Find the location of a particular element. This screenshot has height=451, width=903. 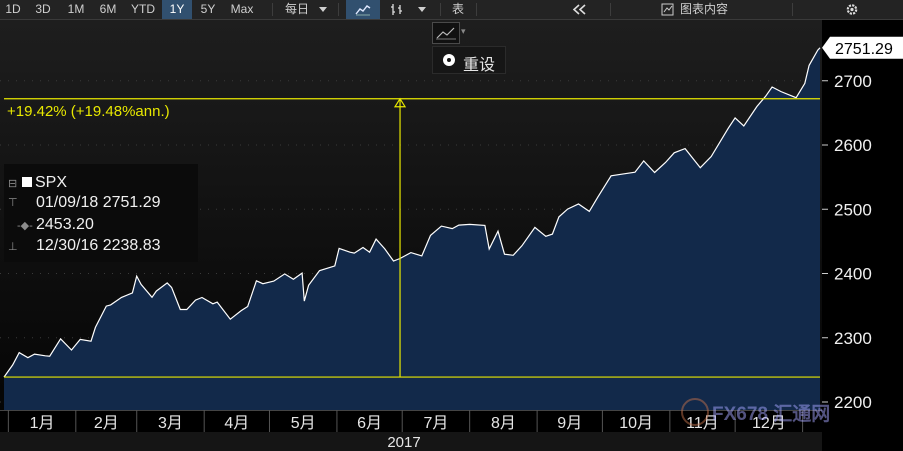

gear-icon is located at coordinates (852, 9).